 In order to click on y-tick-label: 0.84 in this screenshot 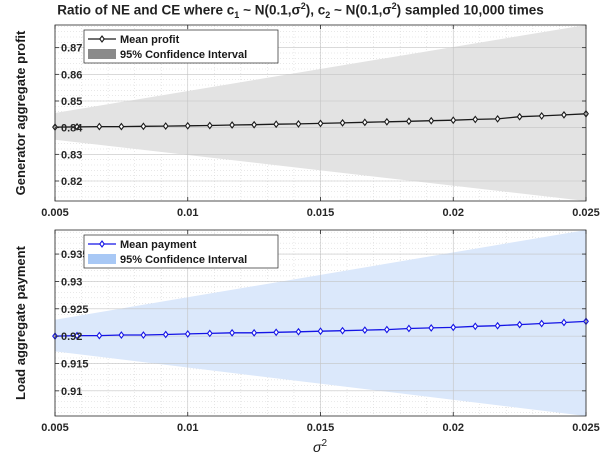, I will do `click(72, 129)`.